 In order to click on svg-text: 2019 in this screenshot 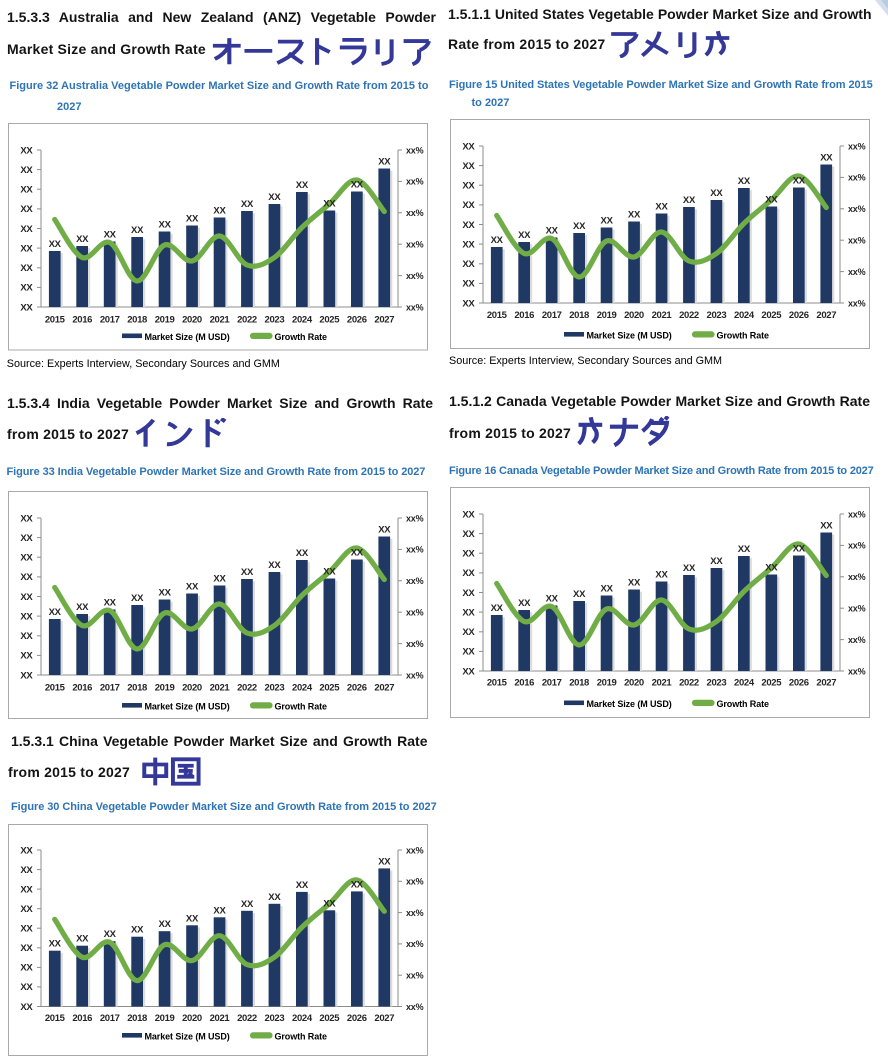, I will do `click(164, 688)`.